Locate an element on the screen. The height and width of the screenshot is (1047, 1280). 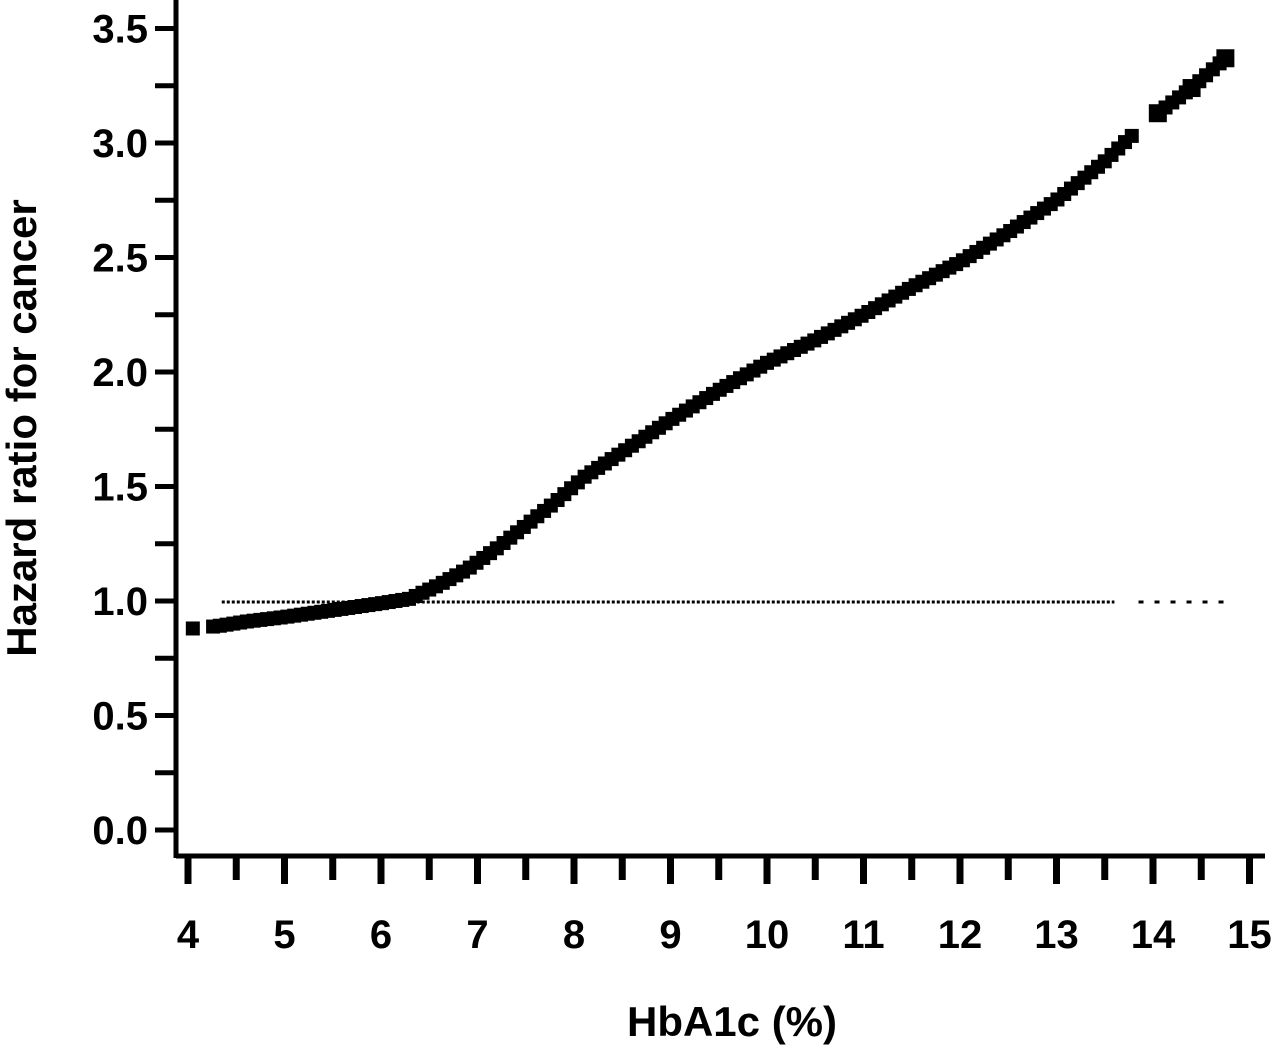
x-tick-label: 5 is located at coordinates (284, 935).